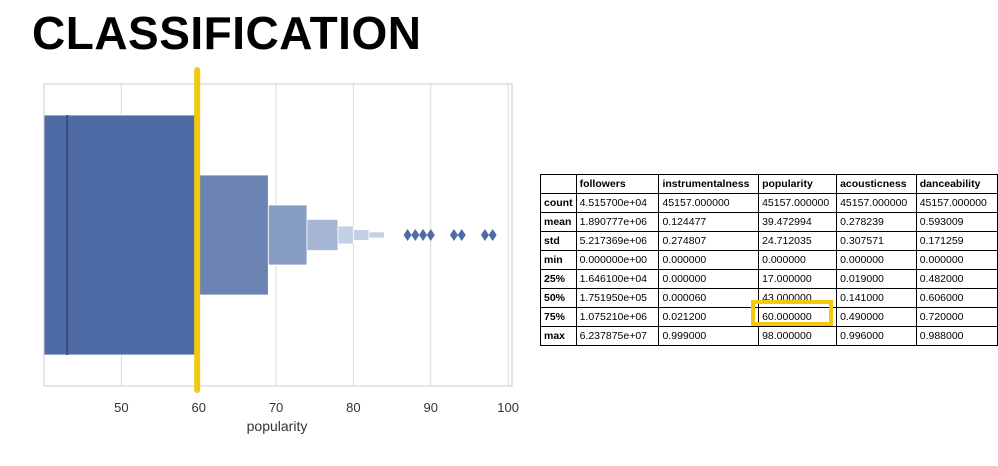 The height and width of the screenshot is (466, 998). I want to click on table-cell: 0.274807, so click(709, 241).